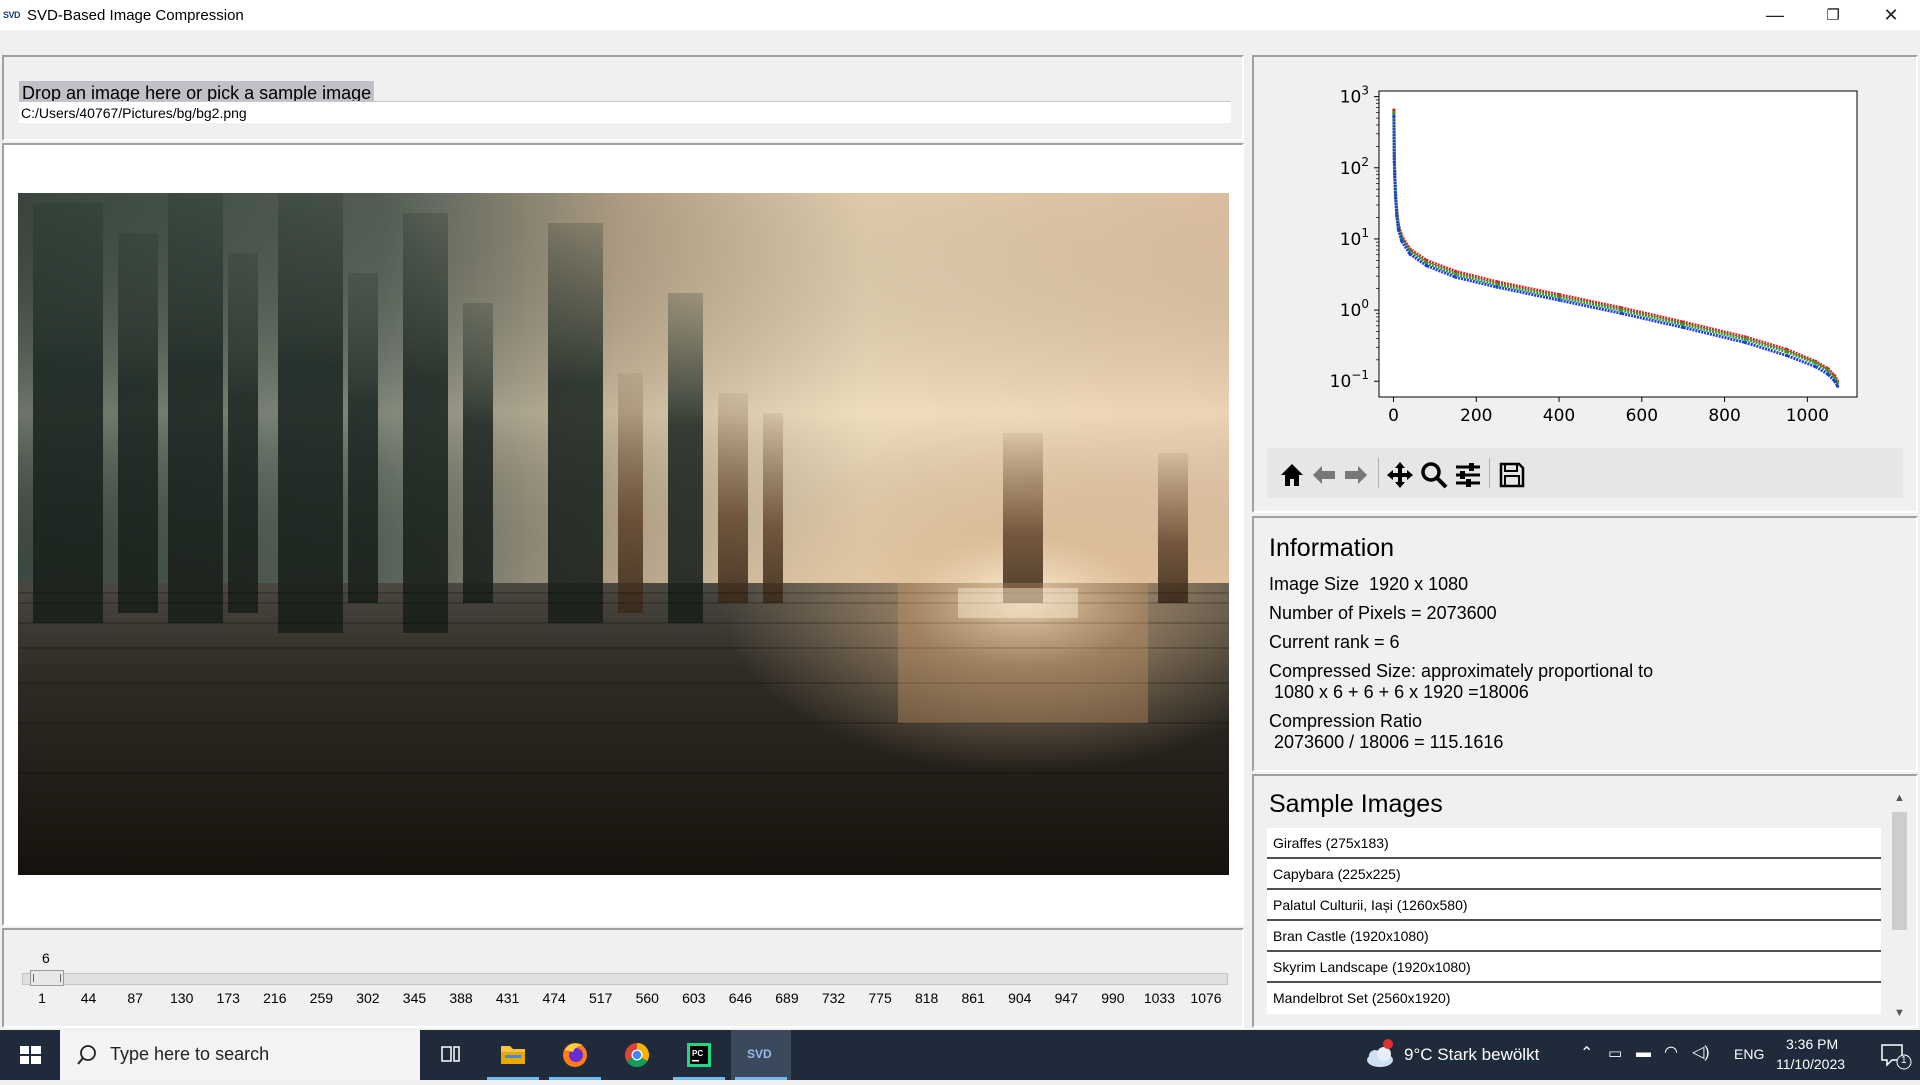  What do you see at coordinates (1489, 473) in the screenshot?
I see `toolbar-separator` at bounding box center [1489, 473].